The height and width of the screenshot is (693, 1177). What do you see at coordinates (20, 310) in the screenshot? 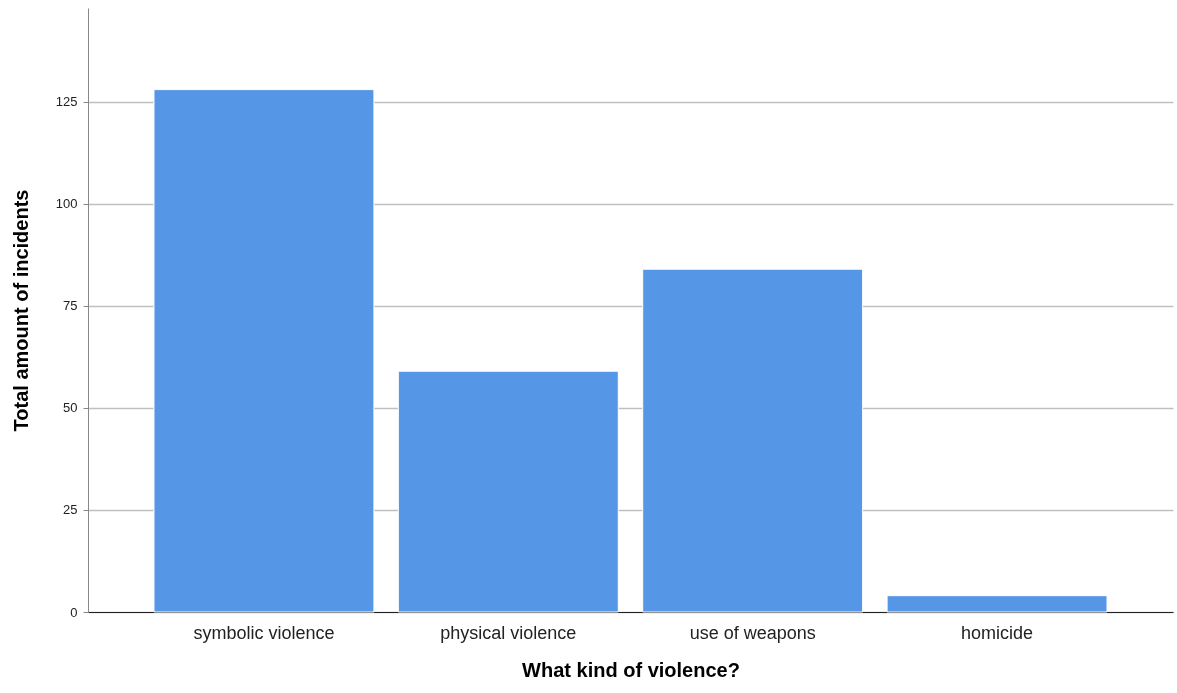
I see `y-axis-title: Total amount of incidents` at bounding box center [20, 310].